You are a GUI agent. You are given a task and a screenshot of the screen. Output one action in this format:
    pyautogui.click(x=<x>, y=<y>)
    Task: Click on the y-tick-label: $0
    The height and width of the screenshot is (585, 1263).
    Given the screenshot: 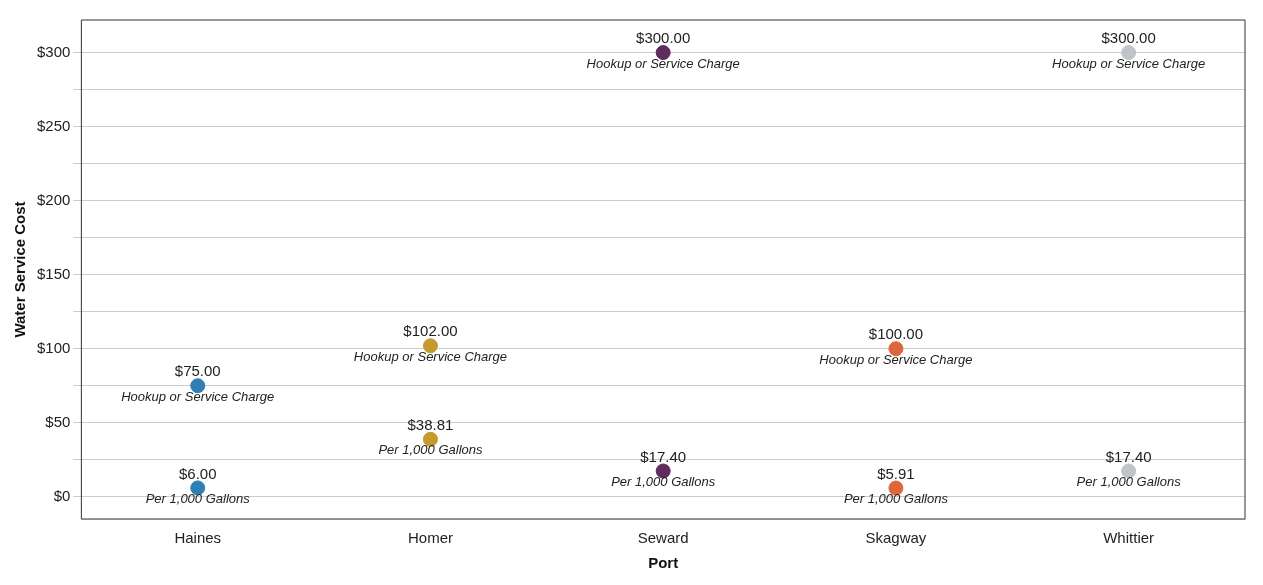 What is the action you would take?
    pyautogui.click(x=62, y=495)
    